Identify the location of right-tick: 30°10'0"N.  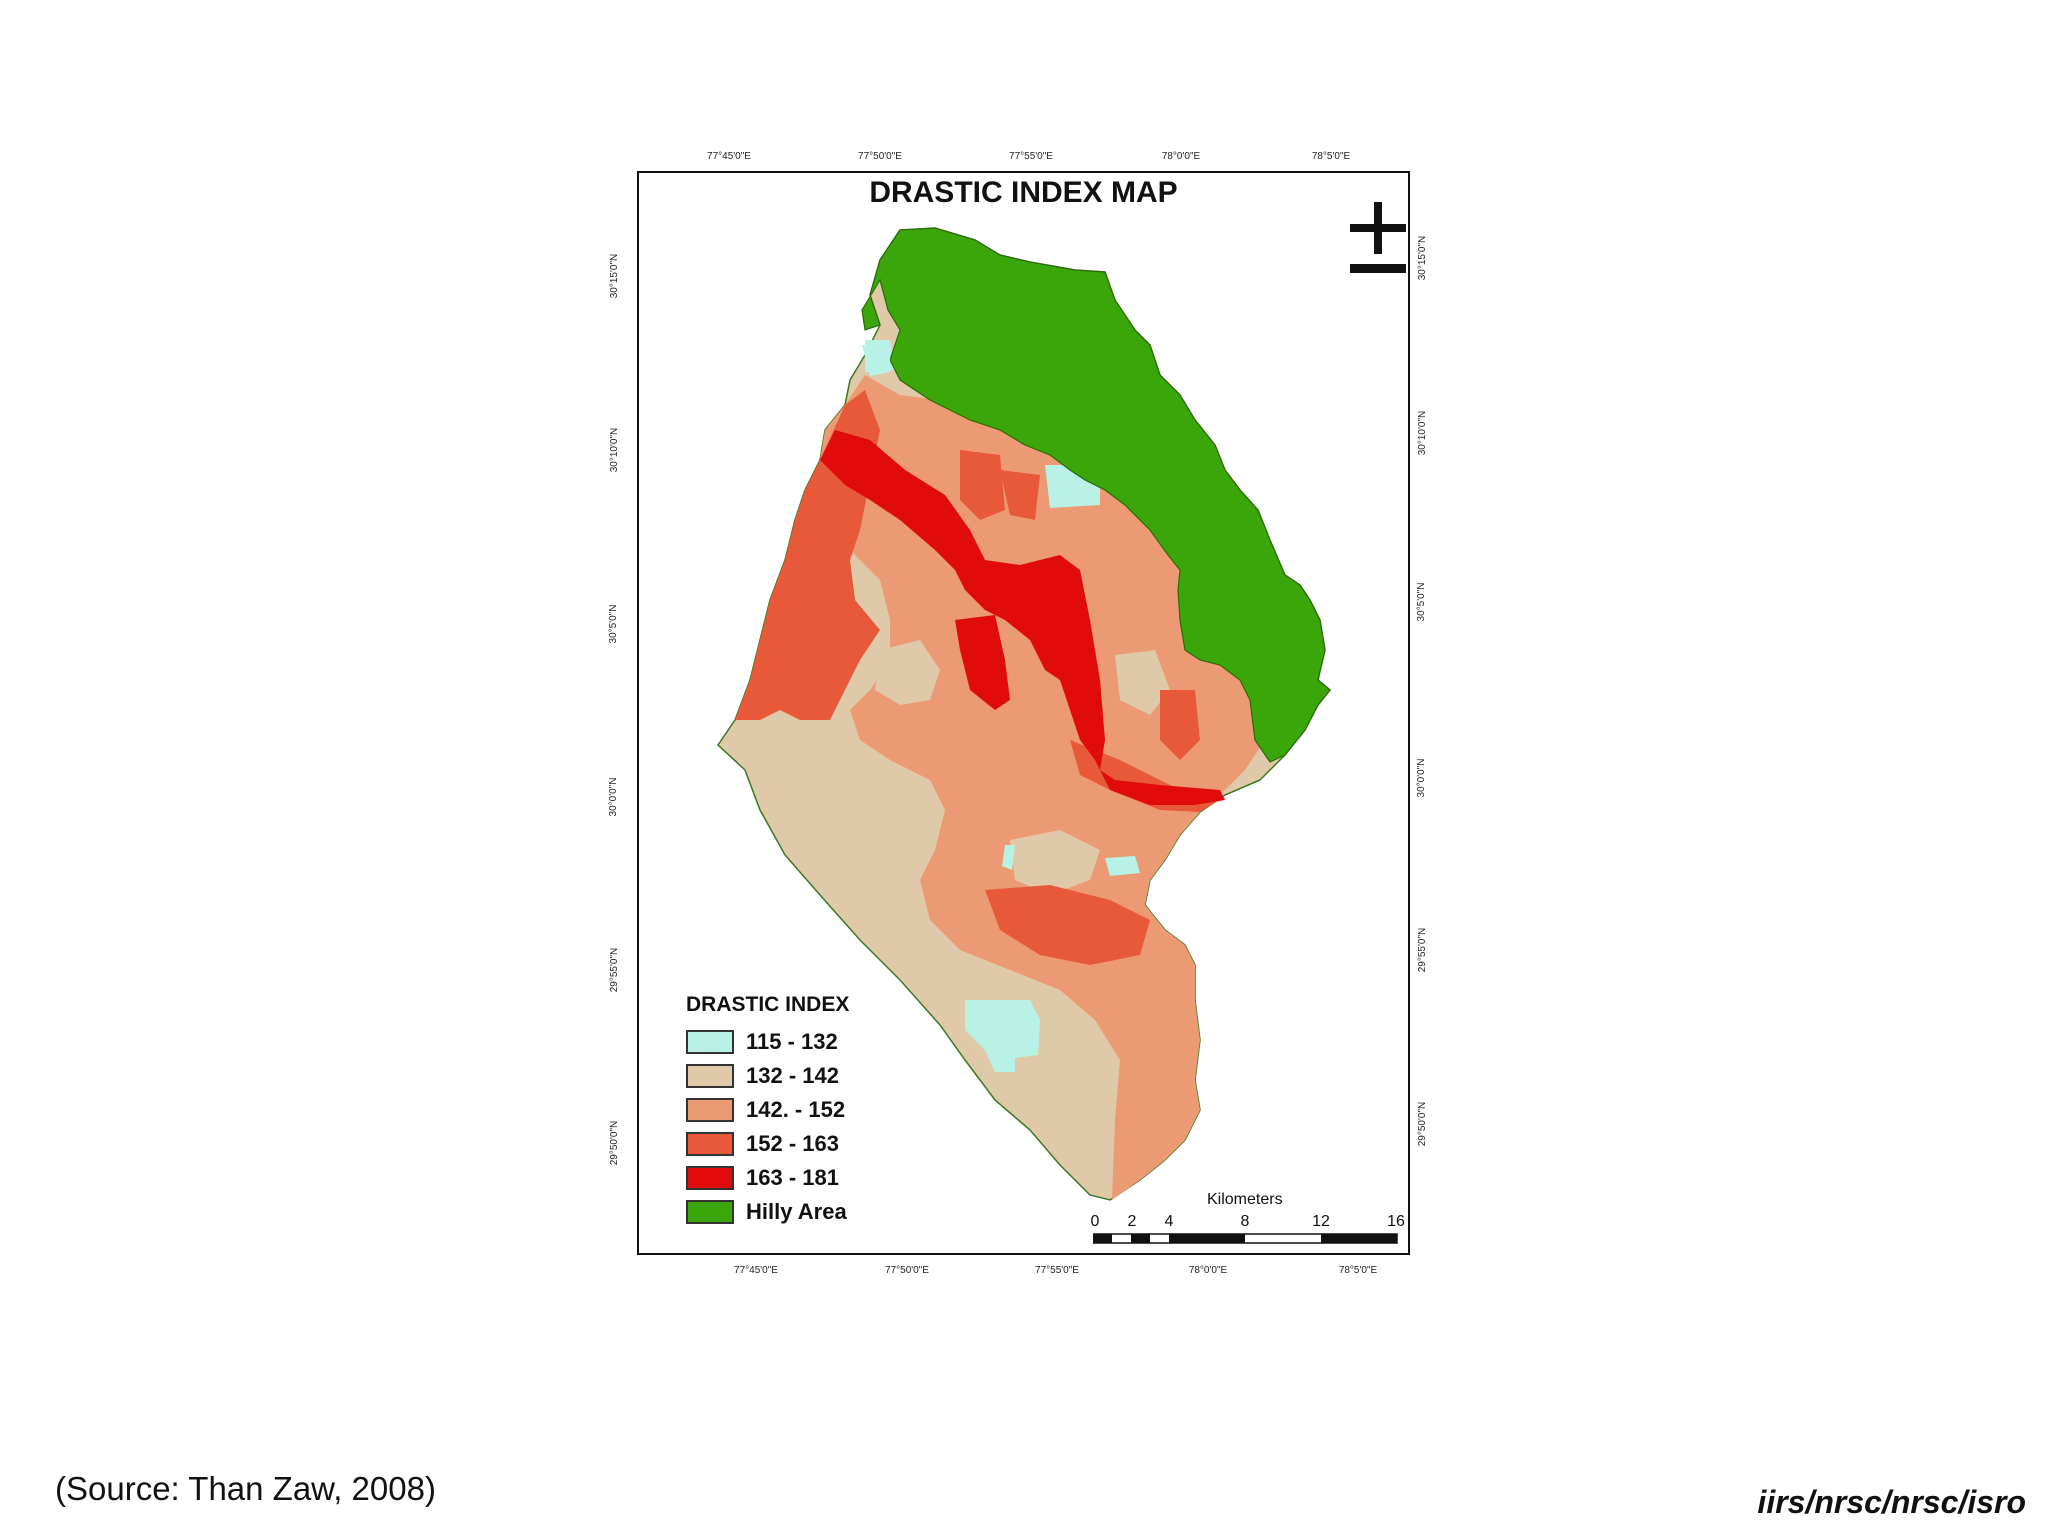
(1422, 433).